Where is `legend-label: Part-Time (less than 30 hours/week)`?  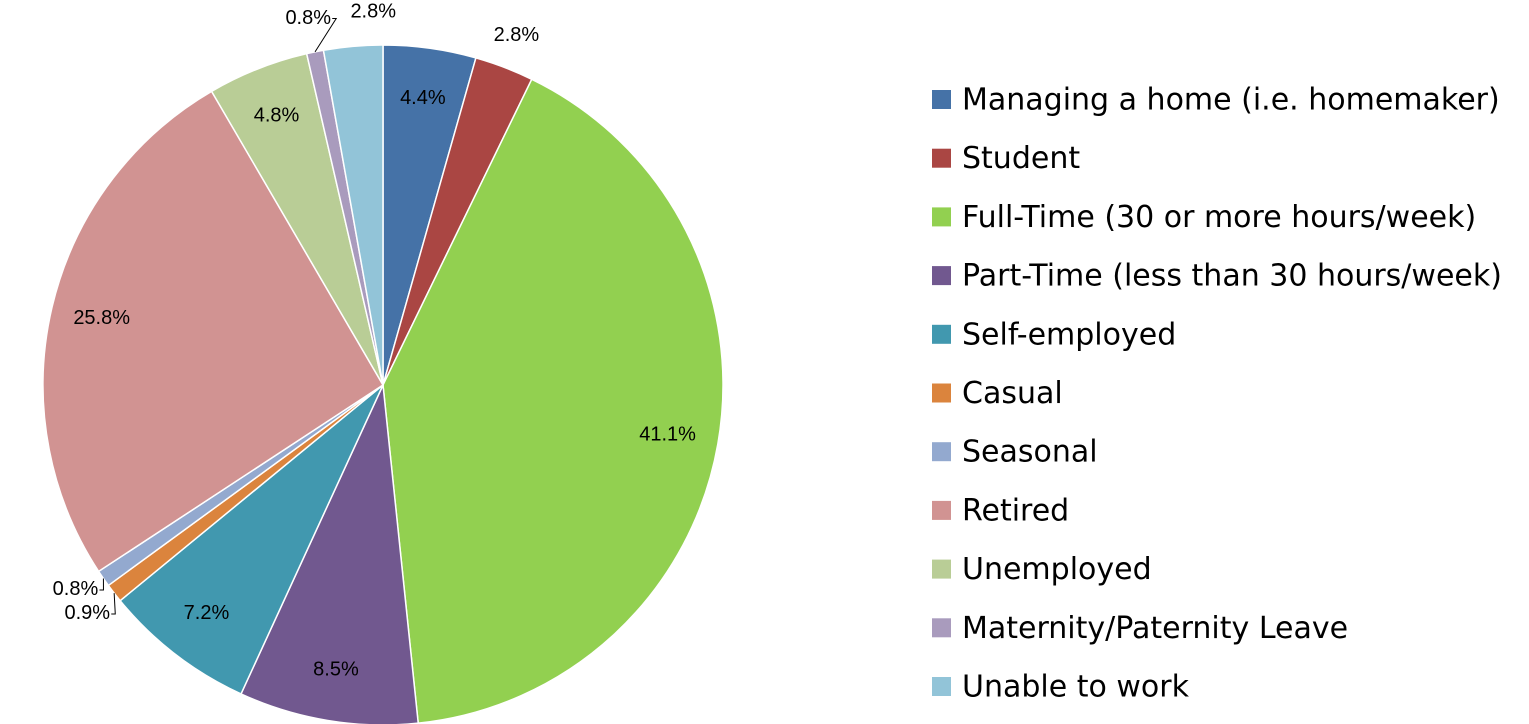
legend-label: Part-Time (less than 30 hours/week) is located at coordinates (1232, 276).